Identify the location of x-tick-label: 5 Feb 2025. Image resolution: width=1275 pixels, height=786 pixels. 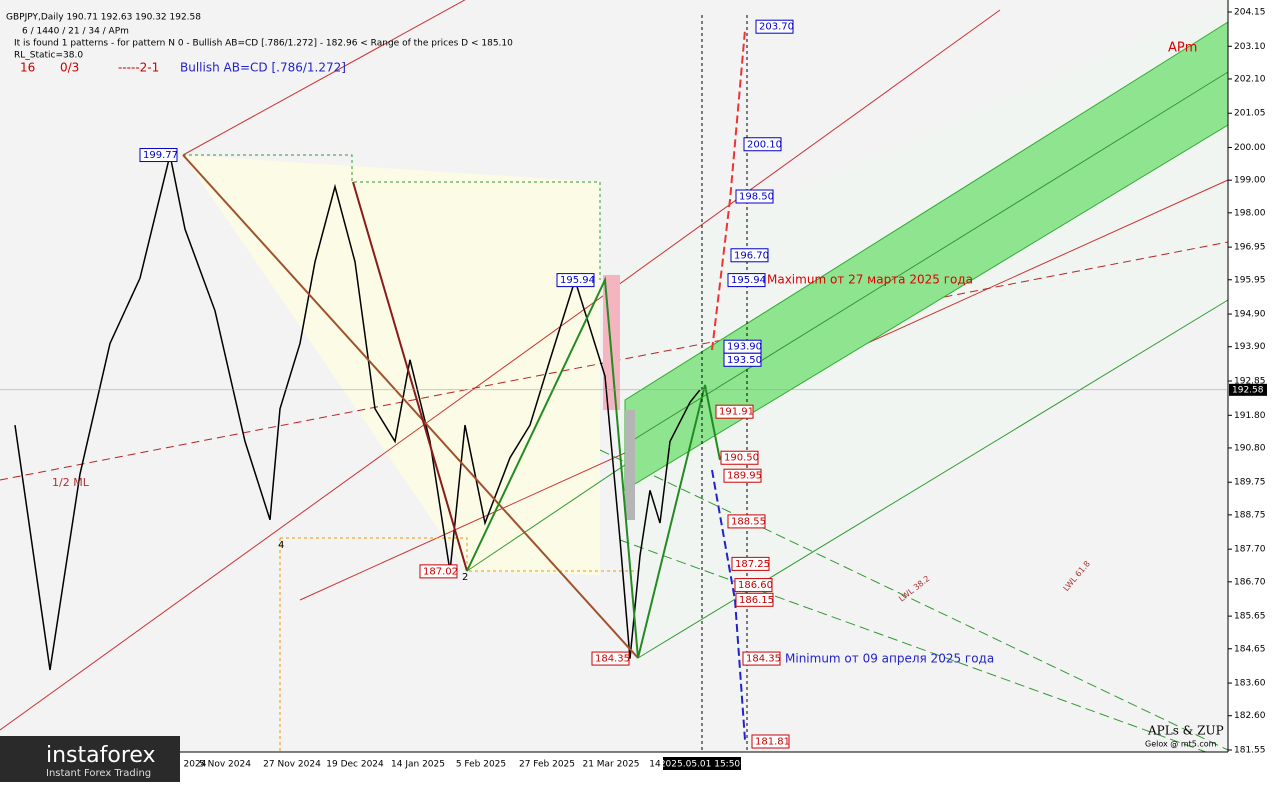
(481, 765).